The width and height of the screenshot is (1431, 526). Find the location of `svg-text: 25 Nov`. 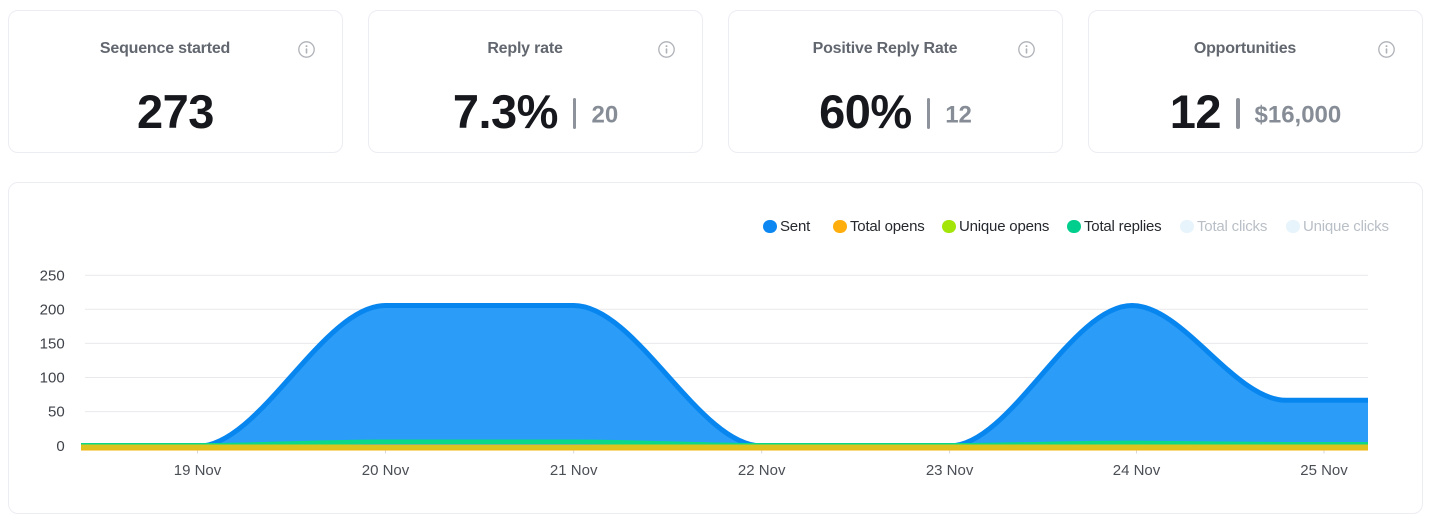

svg-text: 25 Nov is located at coordinates (1324, 470).